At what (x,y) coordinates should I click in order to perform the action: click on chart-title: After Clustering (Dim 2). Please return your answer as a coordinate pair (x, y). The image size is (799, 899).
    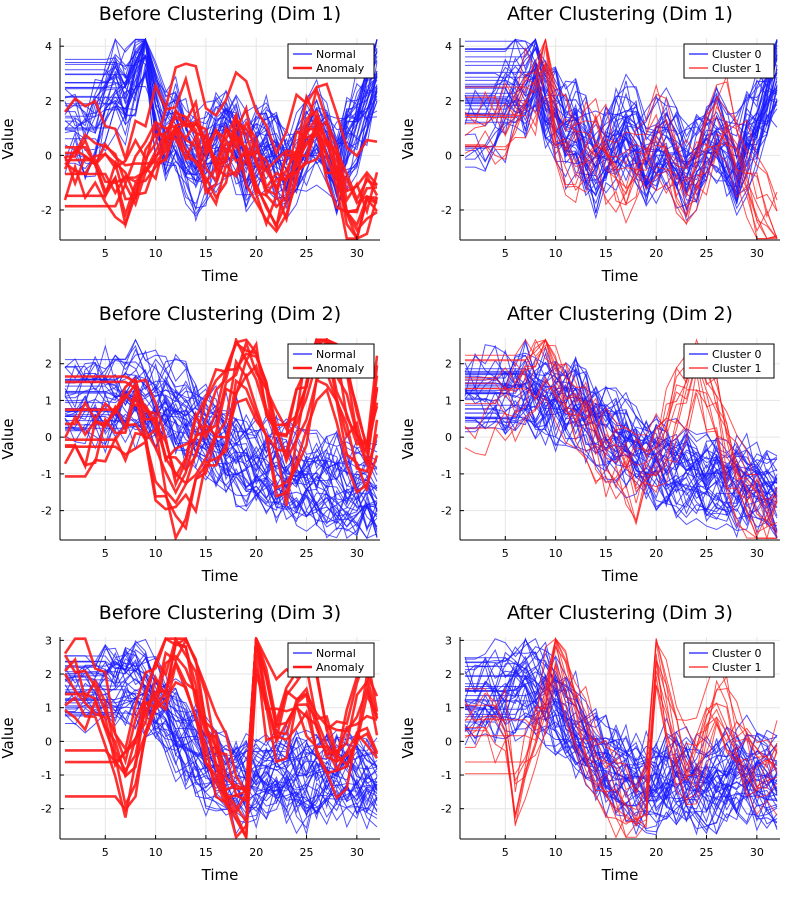
    Looking at the image, I should click on (620, 314).